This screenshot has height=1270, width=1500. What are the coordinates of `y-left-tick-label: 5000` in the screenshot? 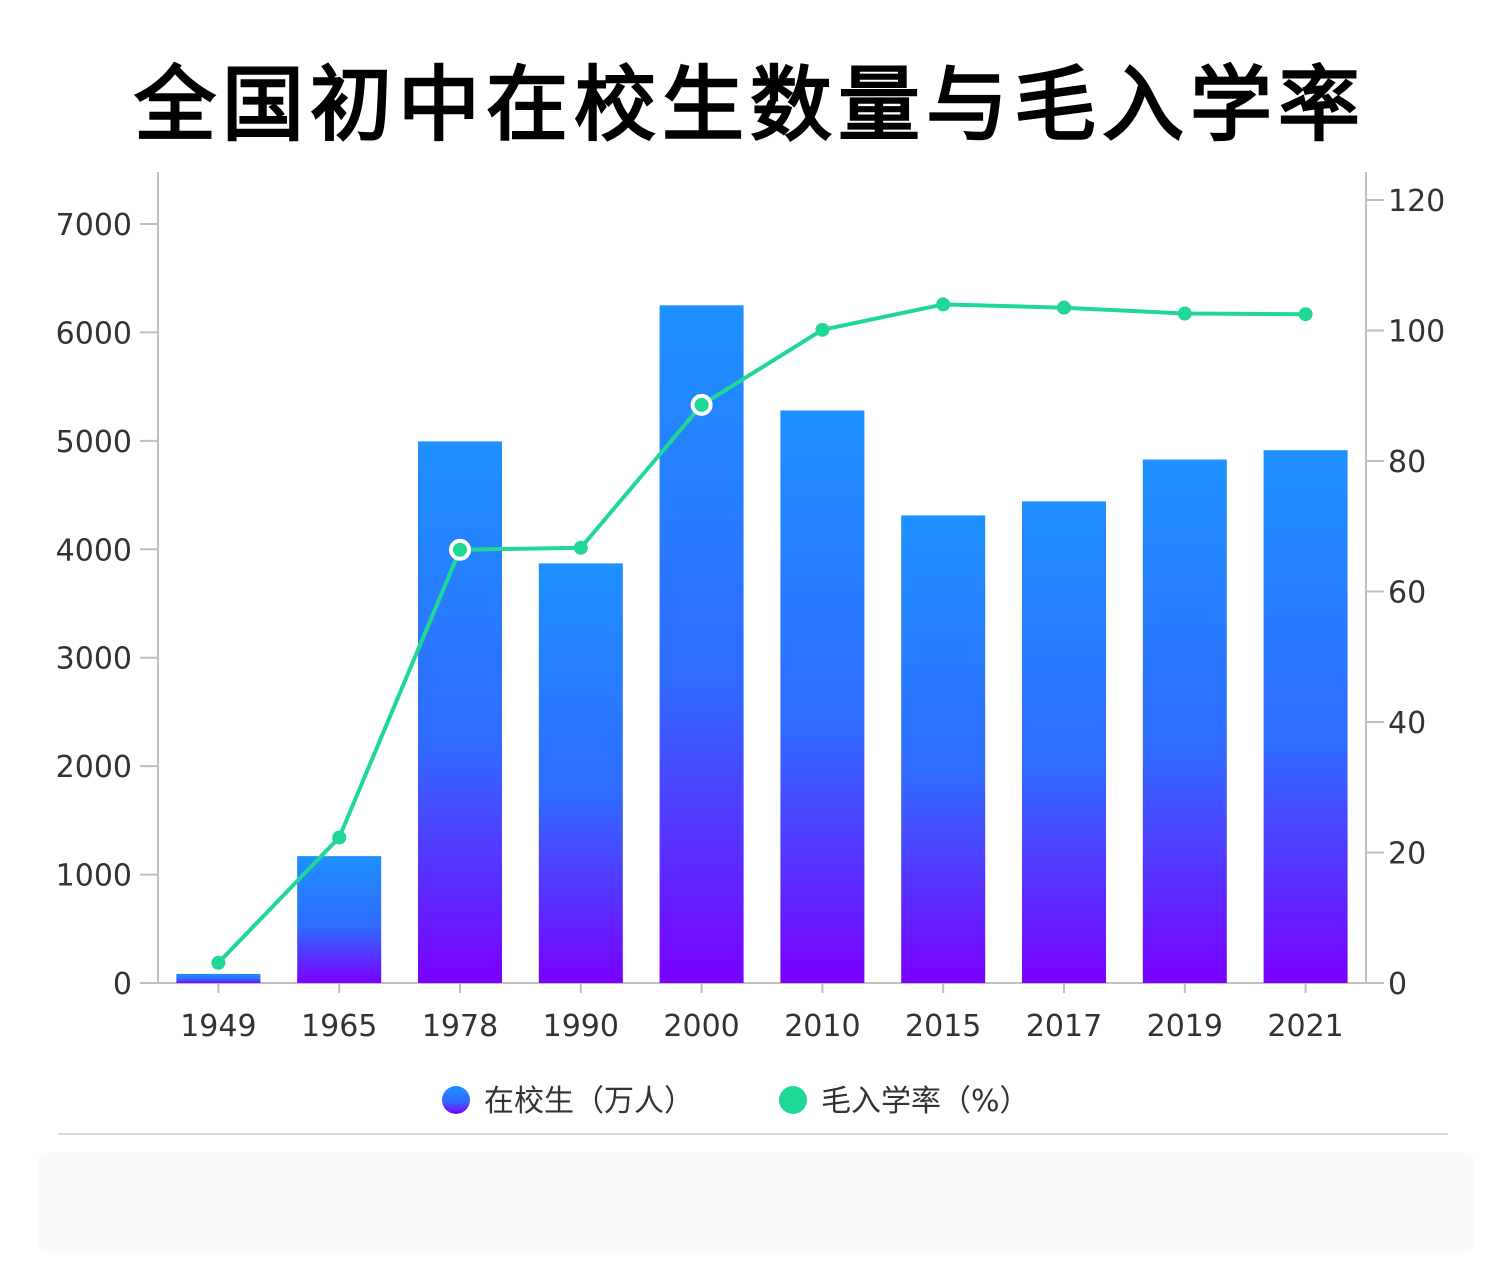 It's located at (94, 442).